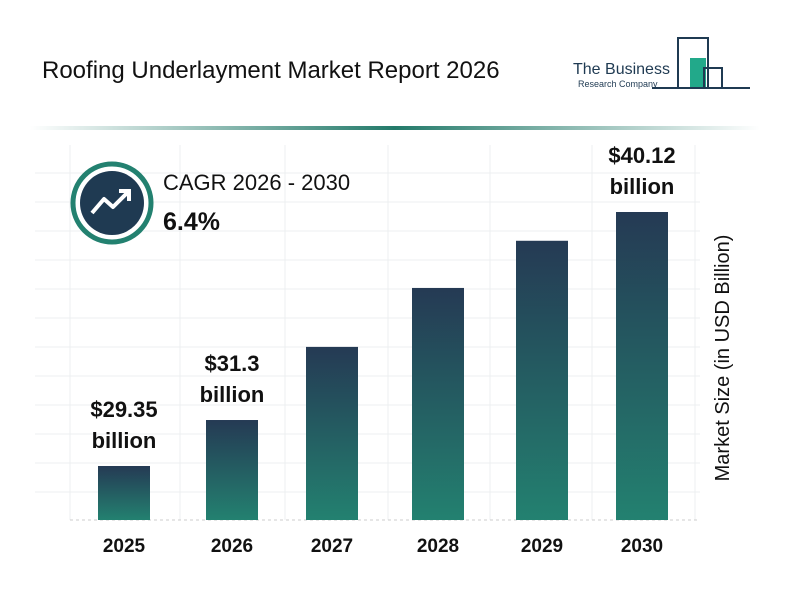  Describe the element at coordinates (124, 425) in the screenshot. I see `value-label: $29.35 billion` at that location.